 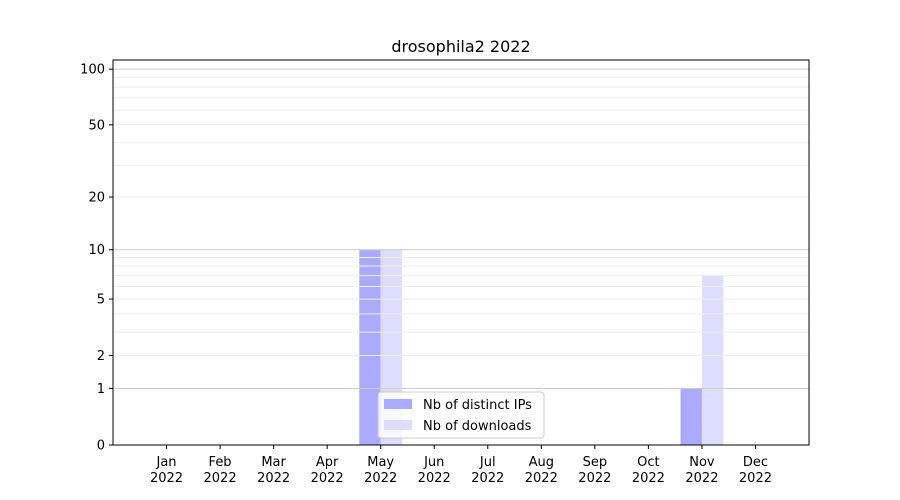 I want to click on y-tick-label: 20, so click(x=96, y=198).